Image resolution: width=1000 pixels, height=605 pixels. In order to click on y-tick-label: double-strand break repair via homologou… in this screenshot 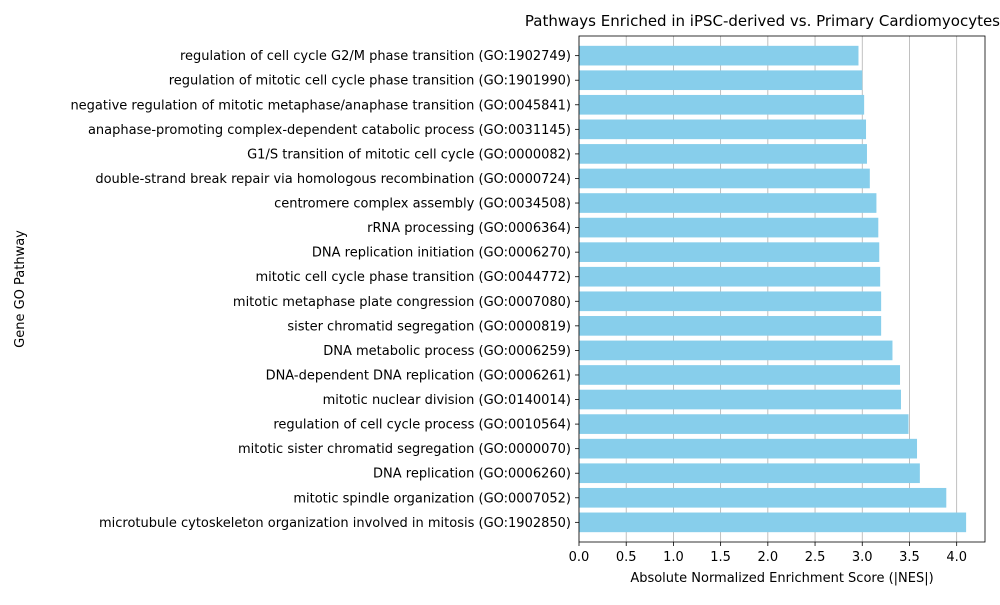, I will do `click(333, 179)`.